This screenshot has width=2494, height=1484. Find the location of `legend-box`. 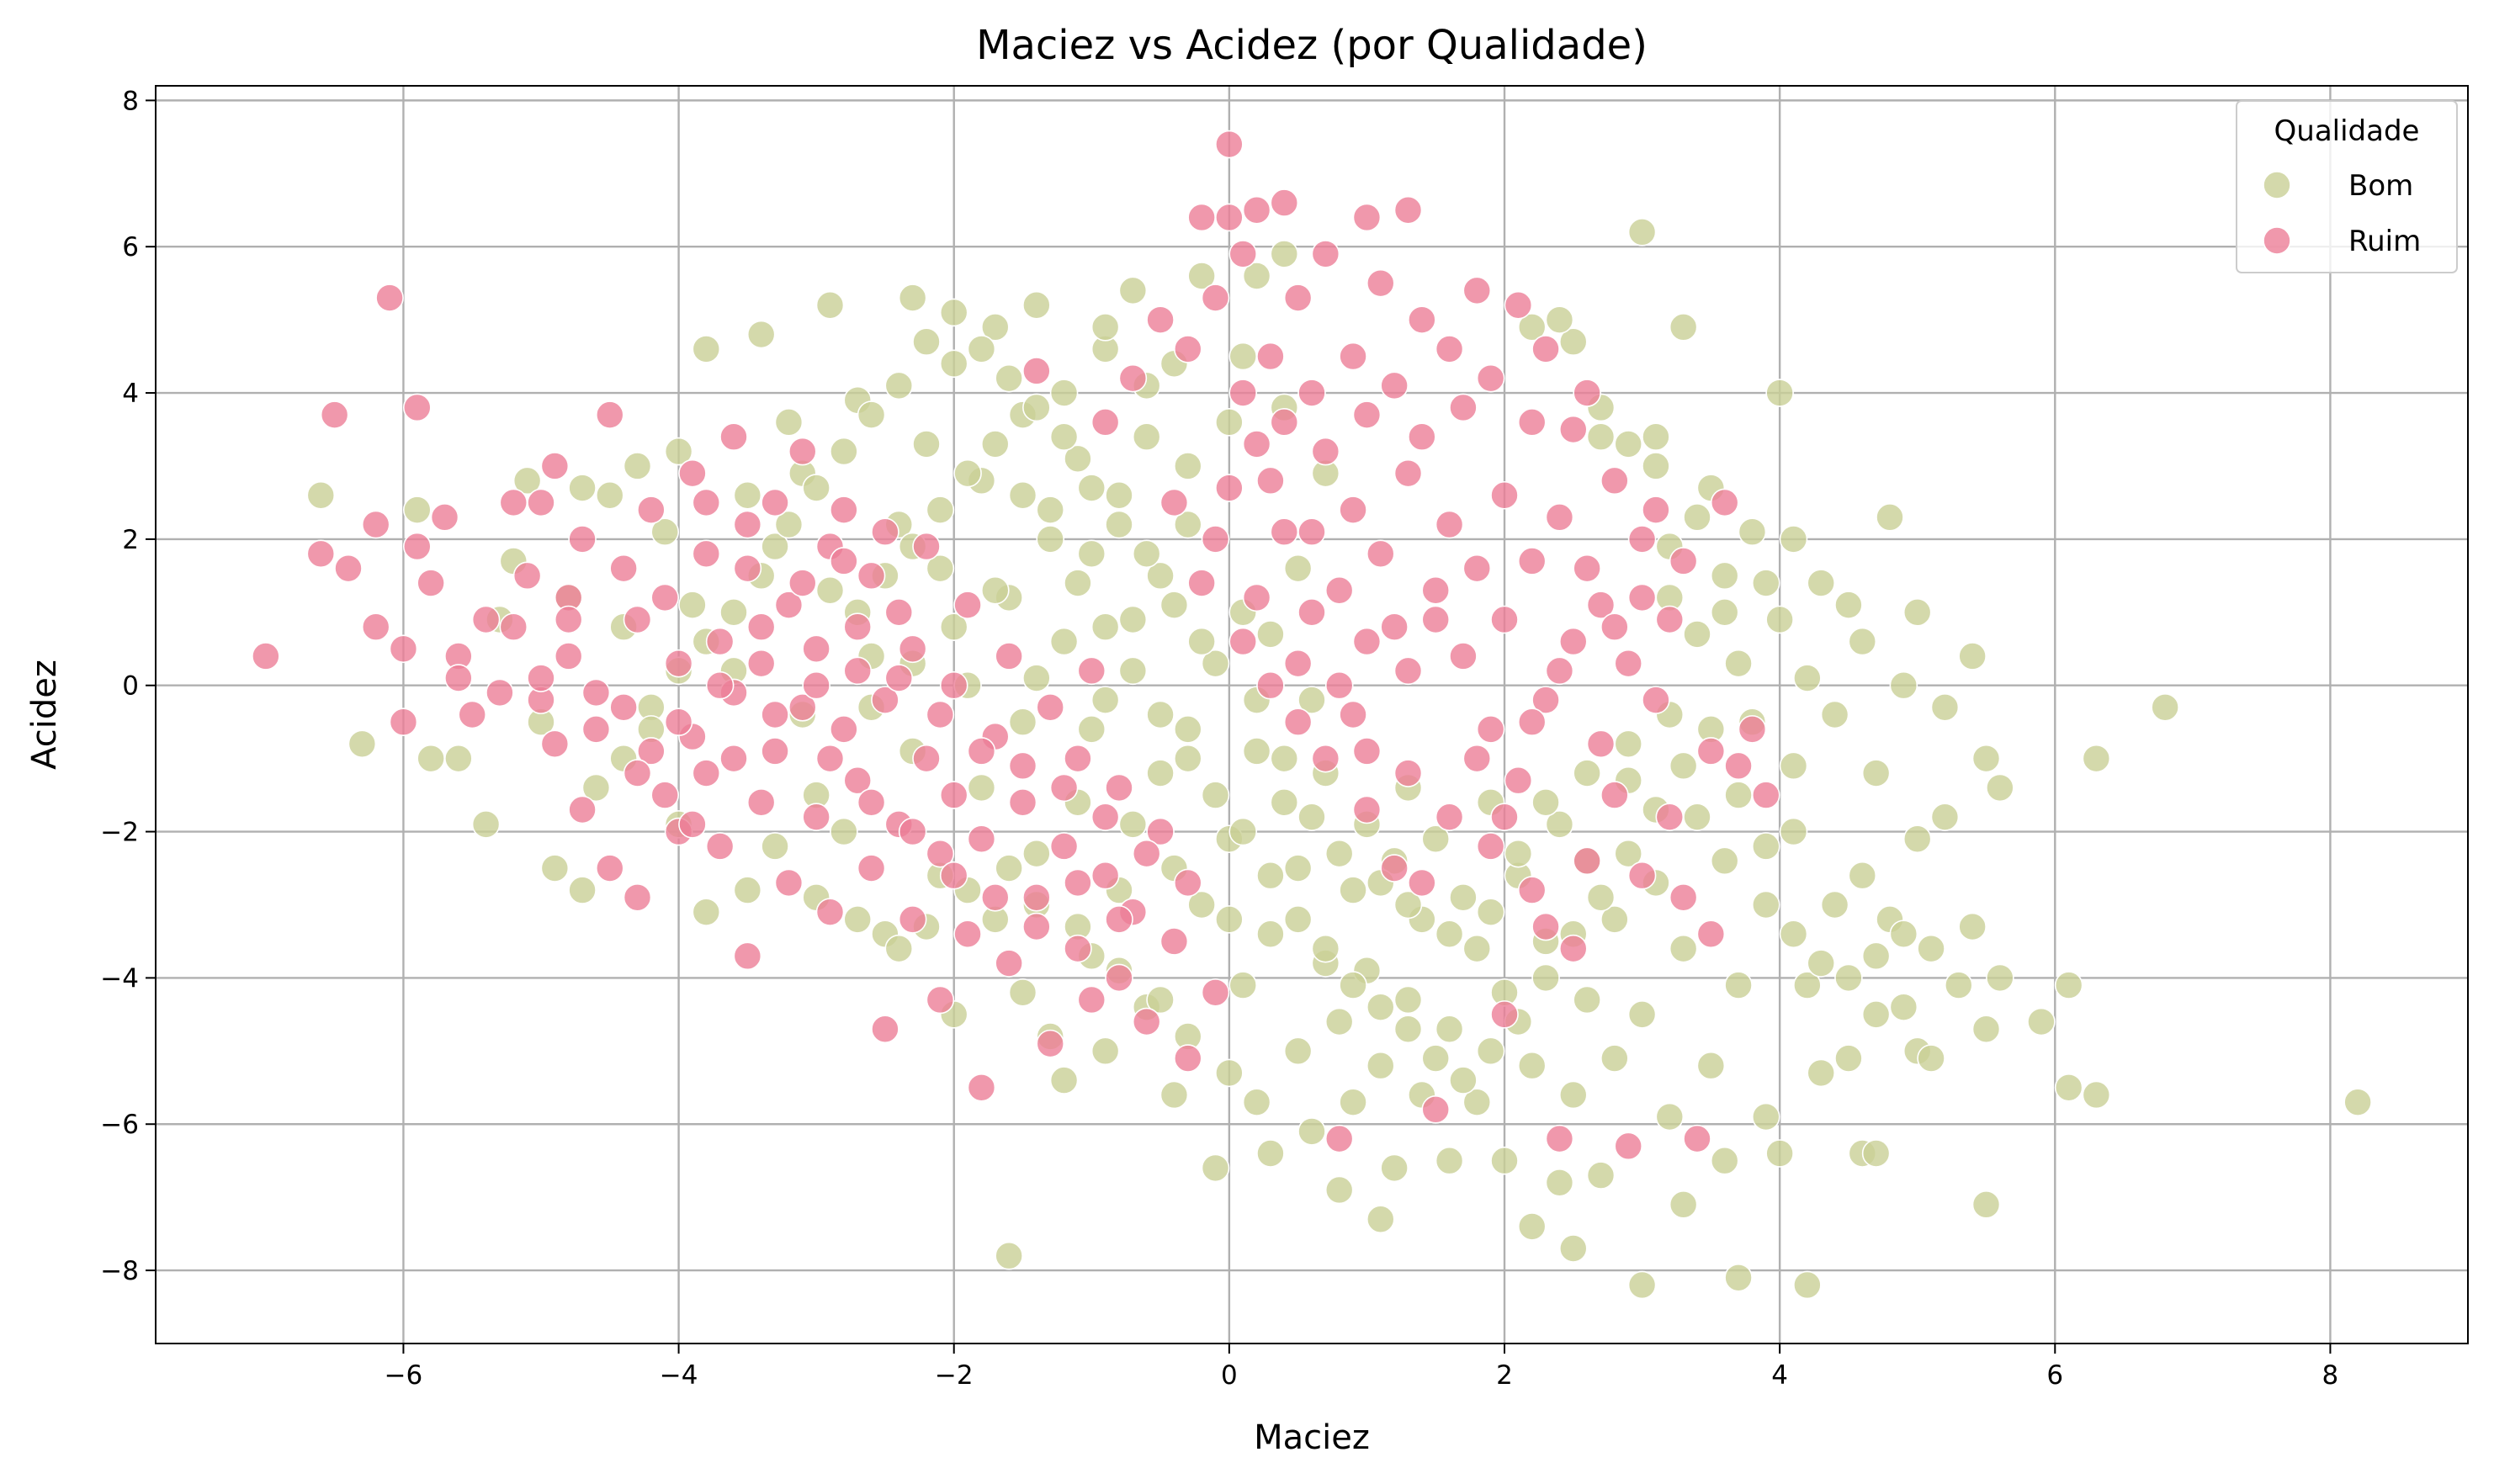

legend-box is located at coordinates (2347, 186).